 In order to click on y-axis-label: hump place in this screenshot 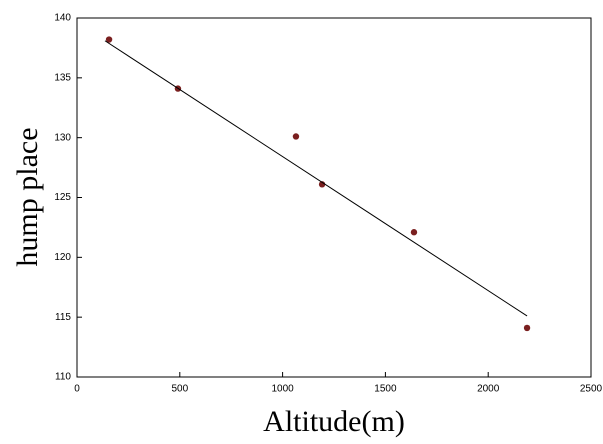, I will do `click(27, 196)`.